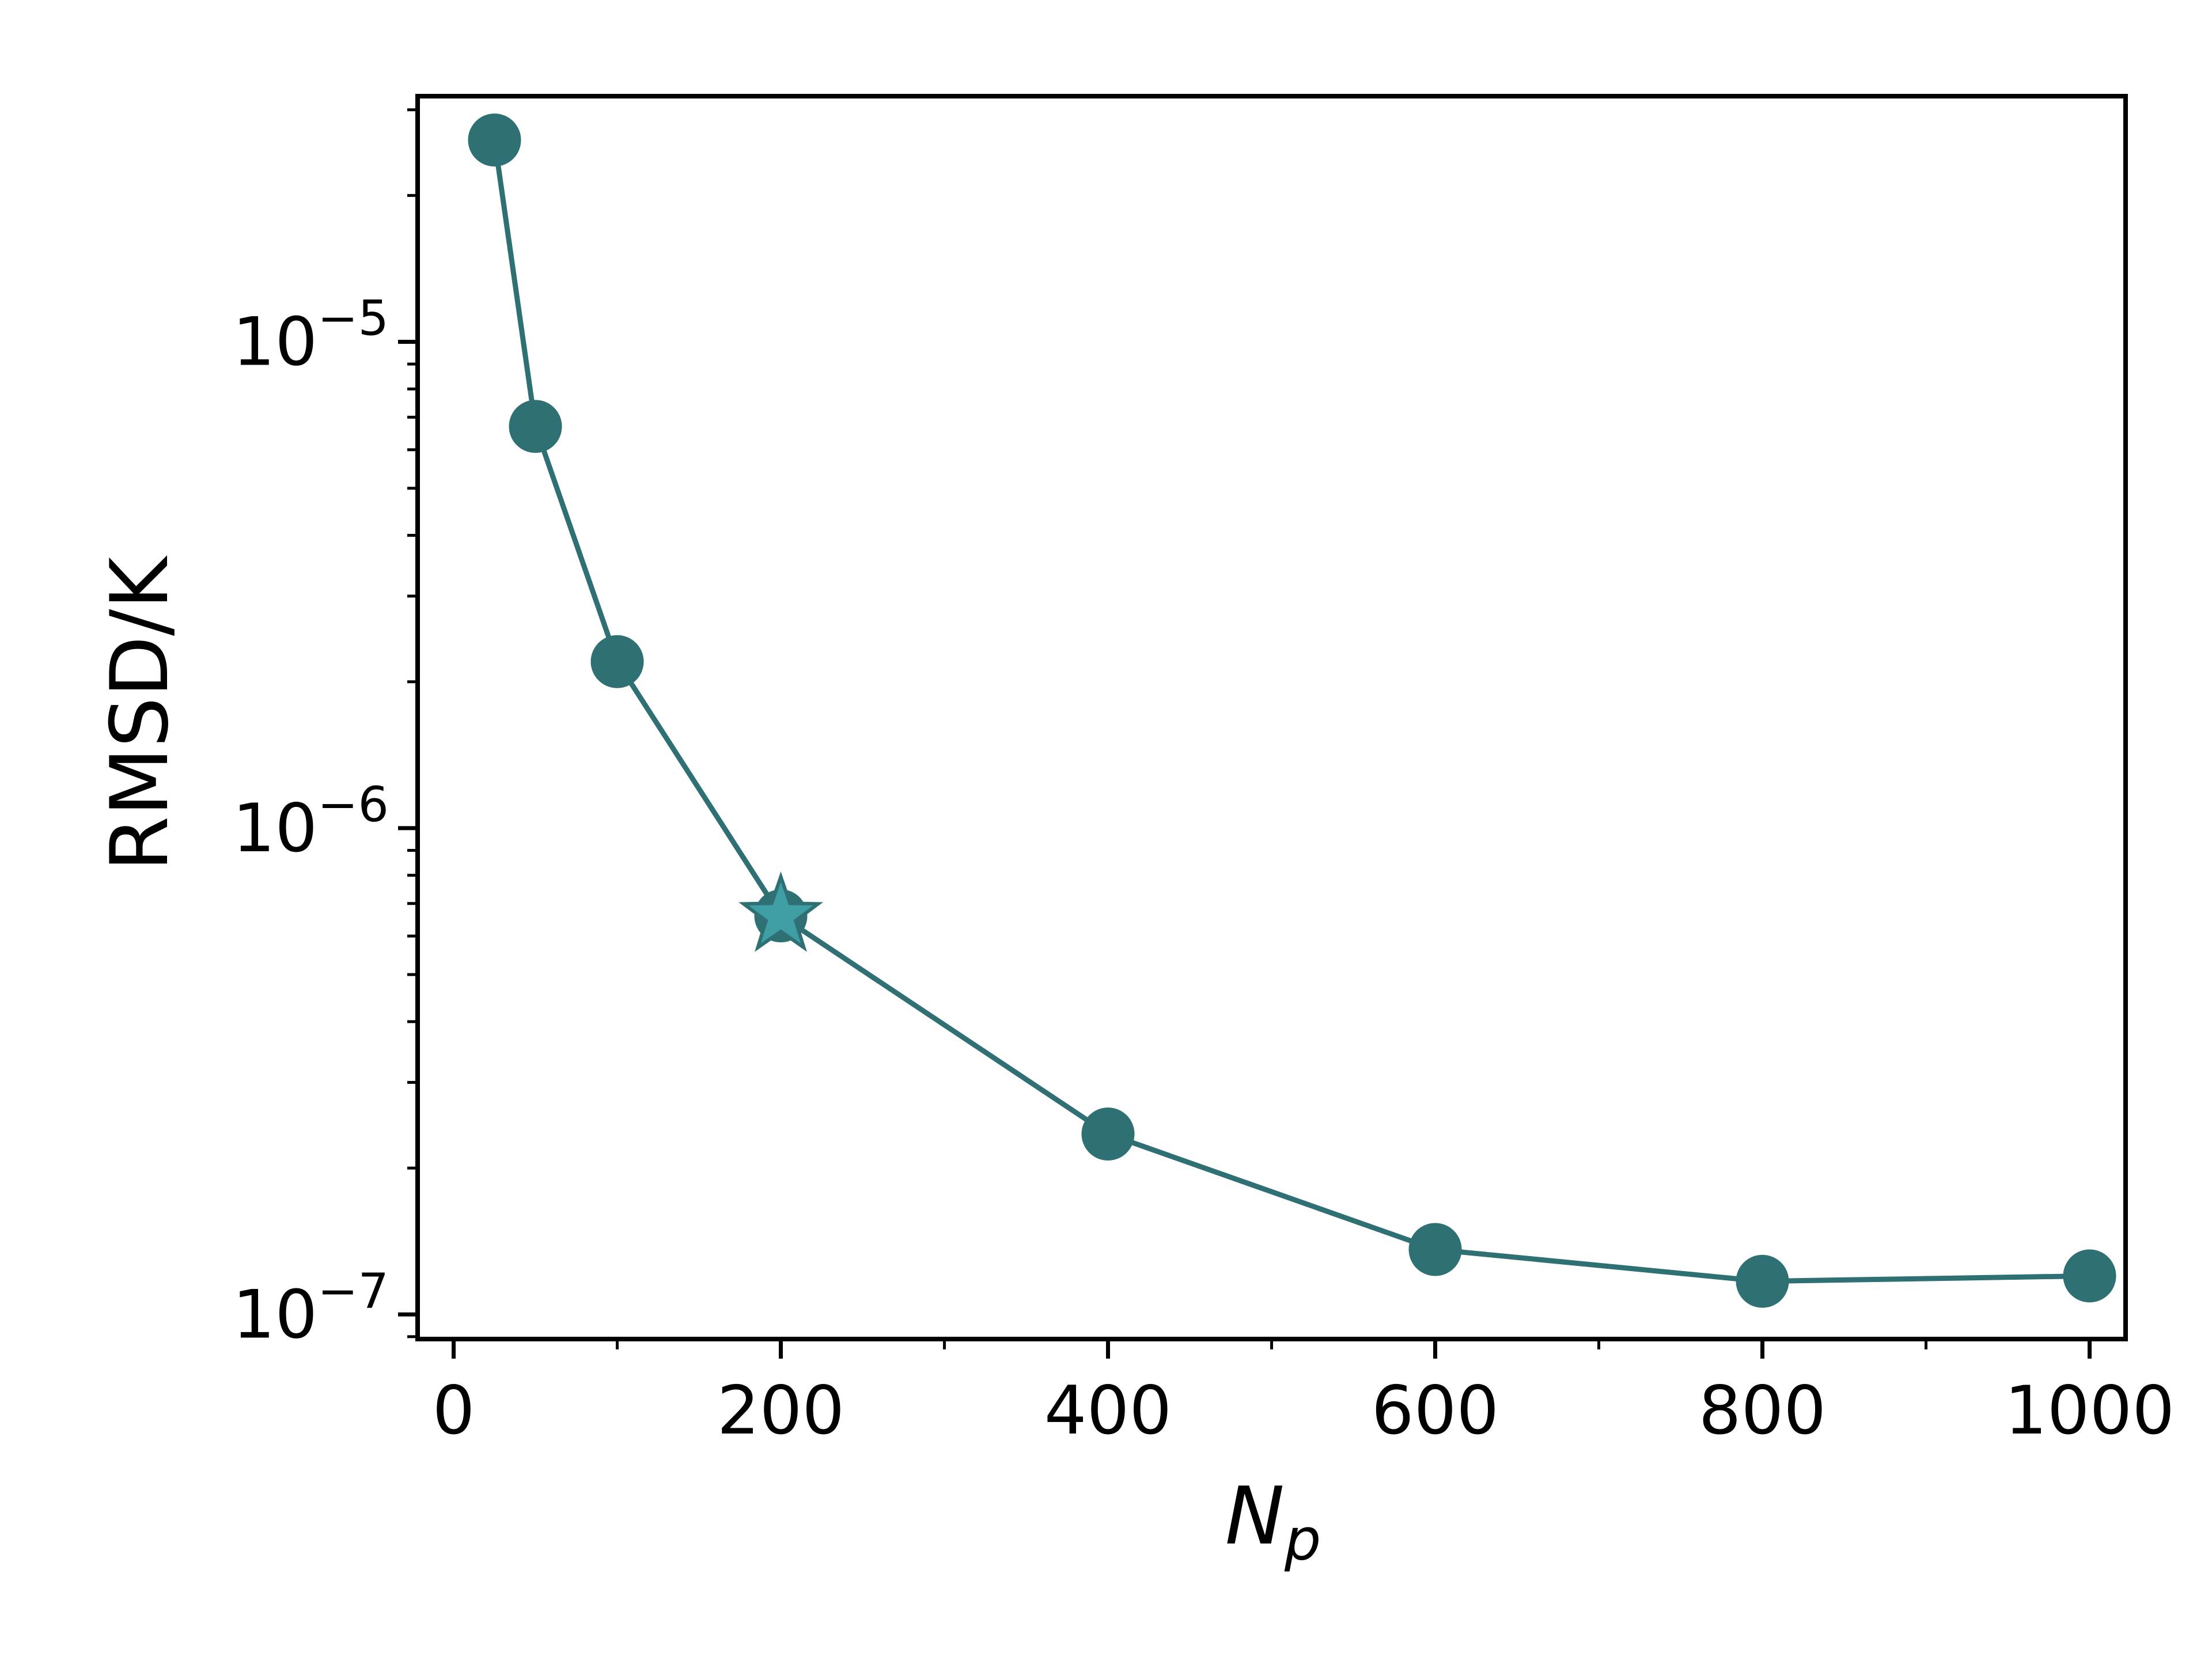 Image resolution: width=2212 pixels, height=1661 pixels. I want to click on y-tick-label: 10⁻⁶, so click(311, 821).